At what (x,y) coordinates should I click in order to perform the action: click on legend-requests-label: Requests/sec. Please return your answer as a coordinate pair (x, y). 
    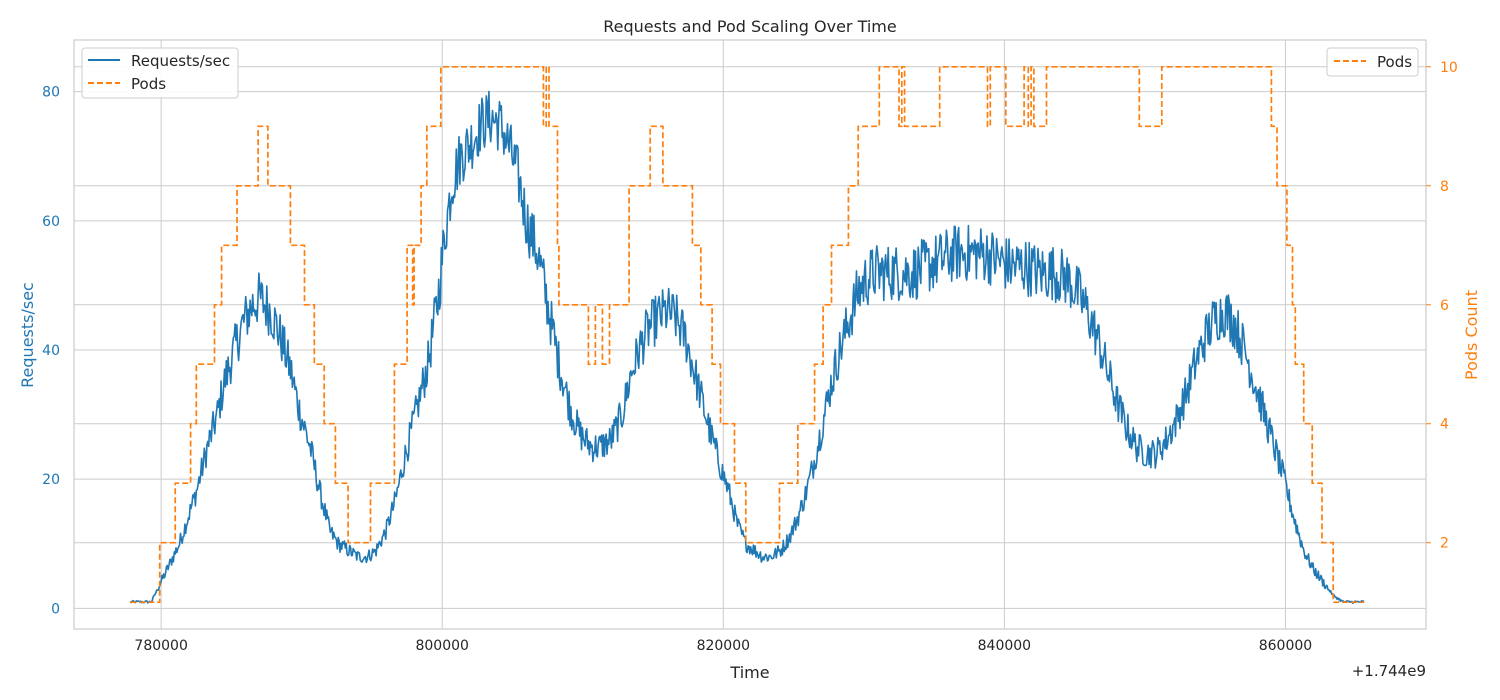
    Looking at the image, I should click on (180, 61).